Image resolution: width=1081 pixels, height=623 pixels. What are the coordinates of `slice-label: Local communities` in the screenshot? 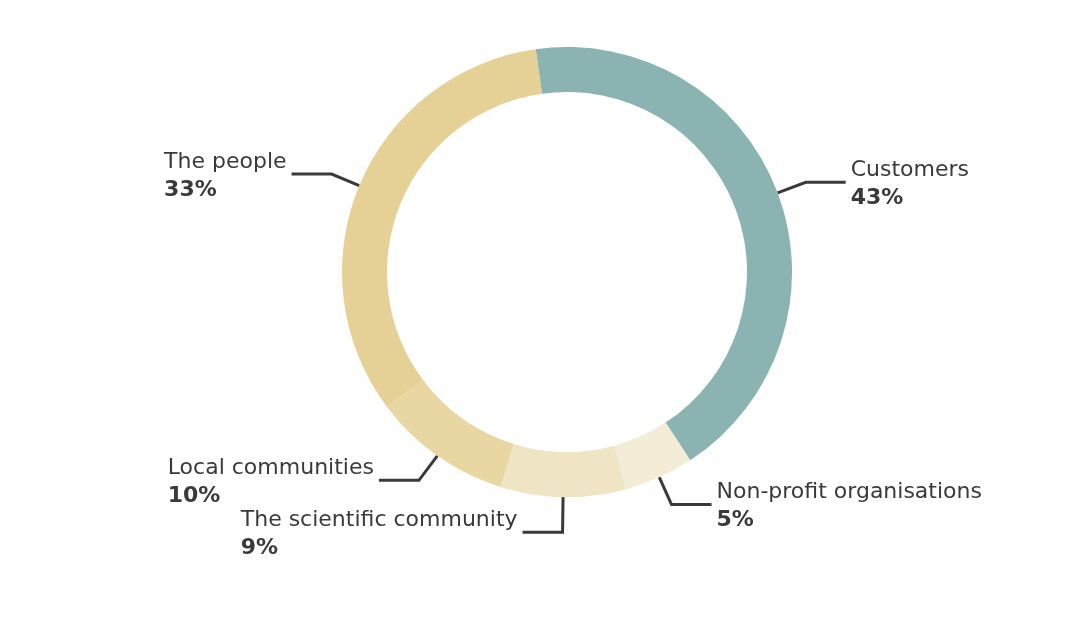 It's located at (270, 466).